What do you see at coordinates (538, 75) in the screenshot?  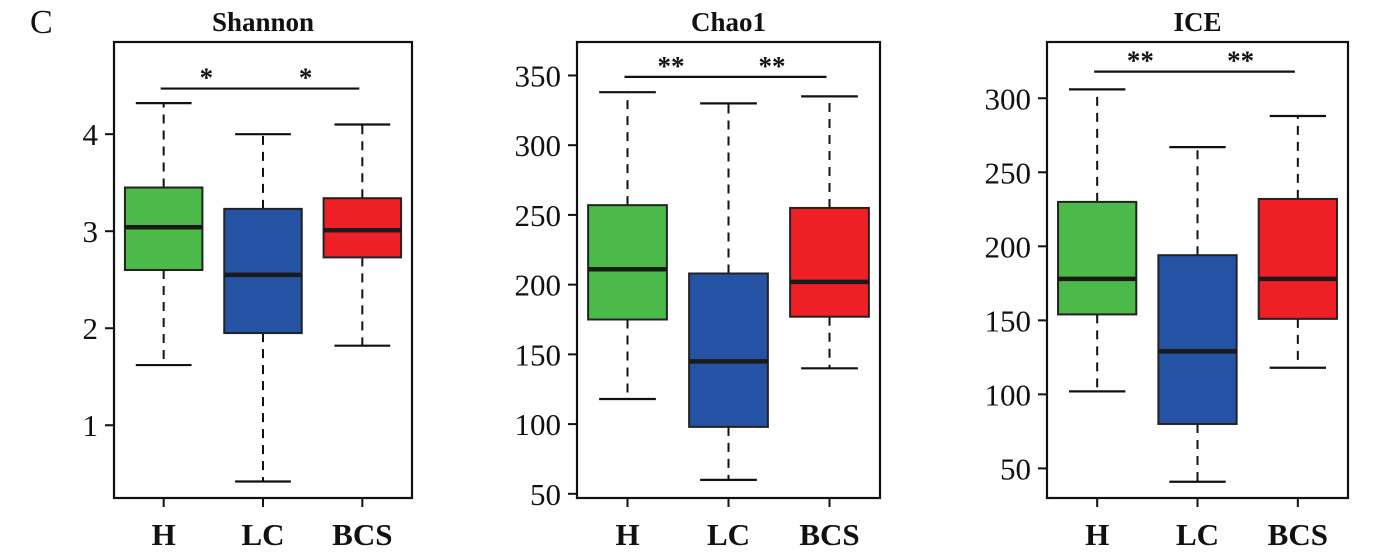 I see `y-tick-label: 350` at bounding box center [538, 75].